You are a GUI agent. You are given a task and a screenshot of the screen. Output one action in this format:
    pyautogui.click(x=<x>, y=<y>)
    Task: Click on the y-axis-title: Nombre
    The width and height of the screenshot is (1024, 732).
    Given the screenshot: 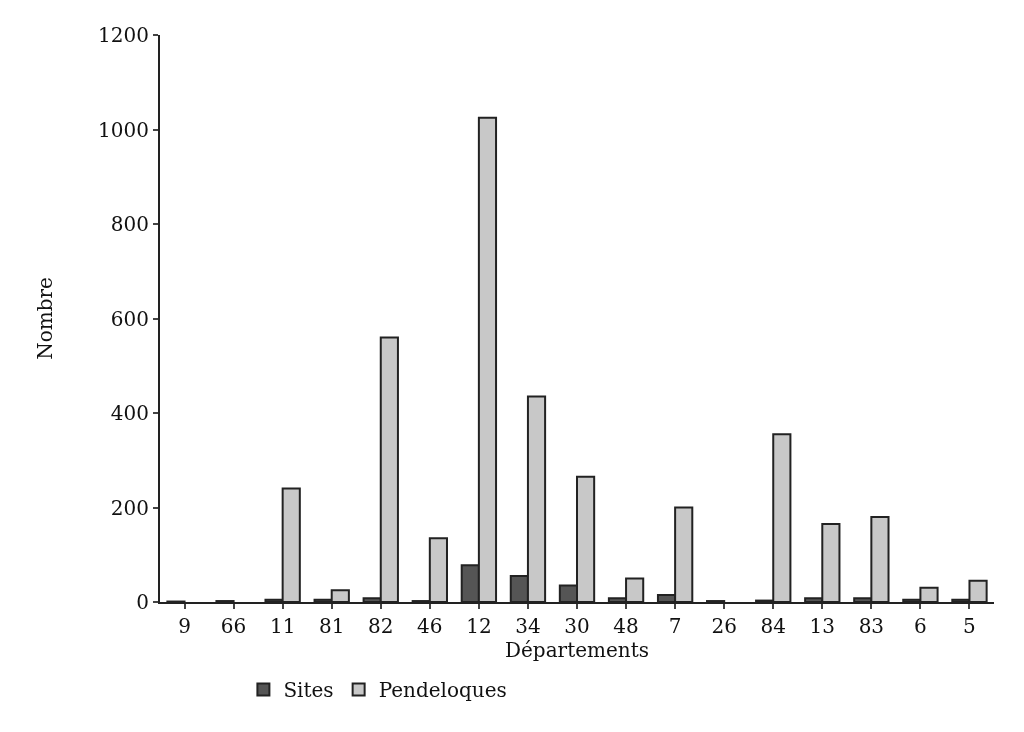 What is the action you would take?
    pyautogui.click(x=45, y=318)
    